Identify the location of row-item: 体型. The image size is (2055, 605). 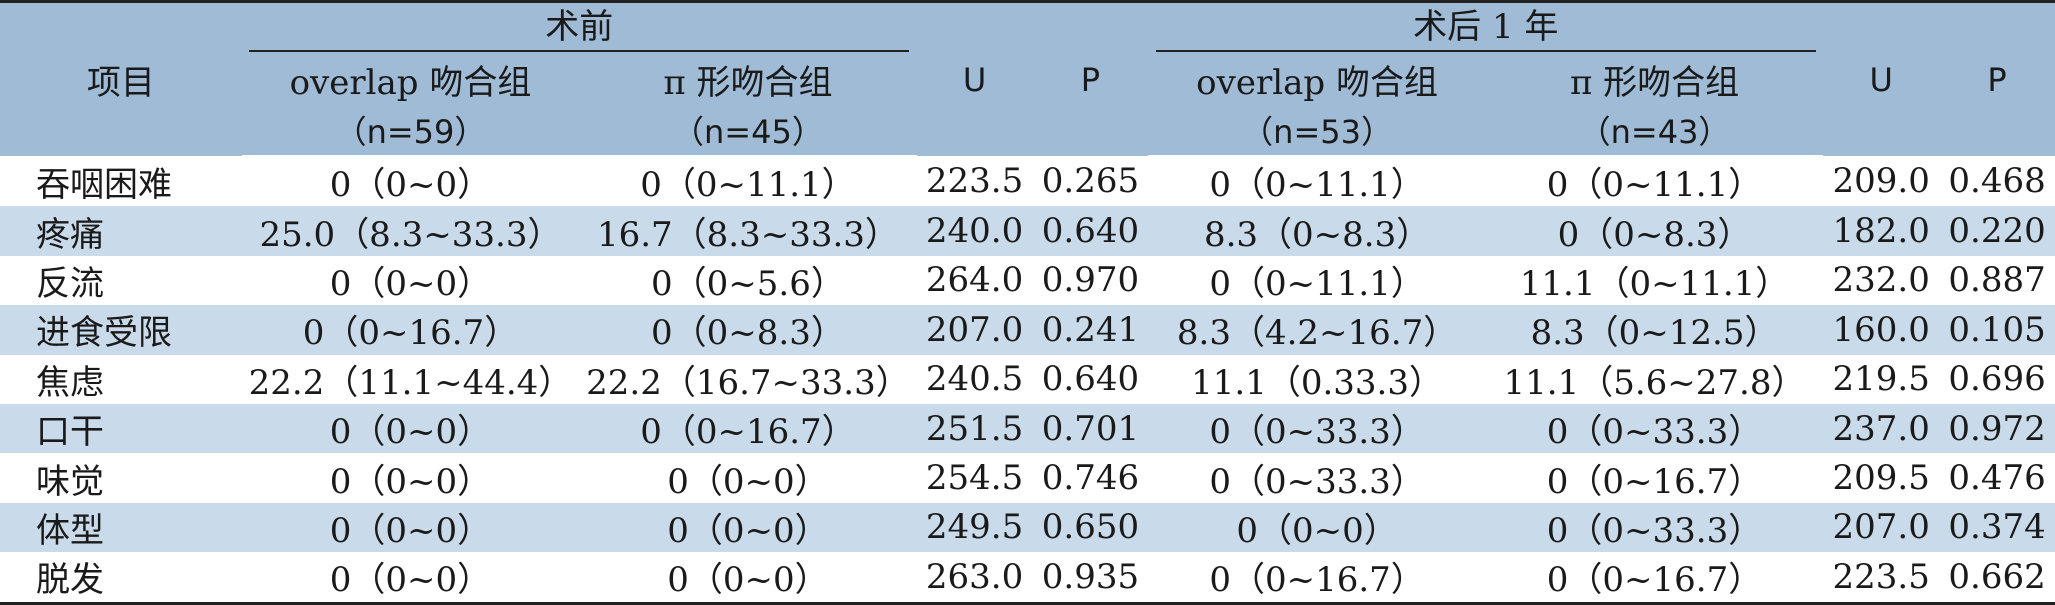
(121, 527).